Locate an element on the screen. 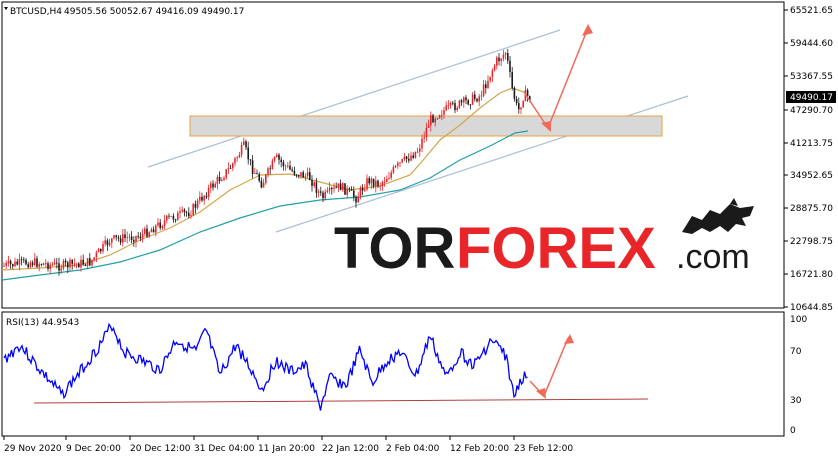 The height and width of the screenshot is (462, 838). rsi-level-line is located at coordinates (341, 401).